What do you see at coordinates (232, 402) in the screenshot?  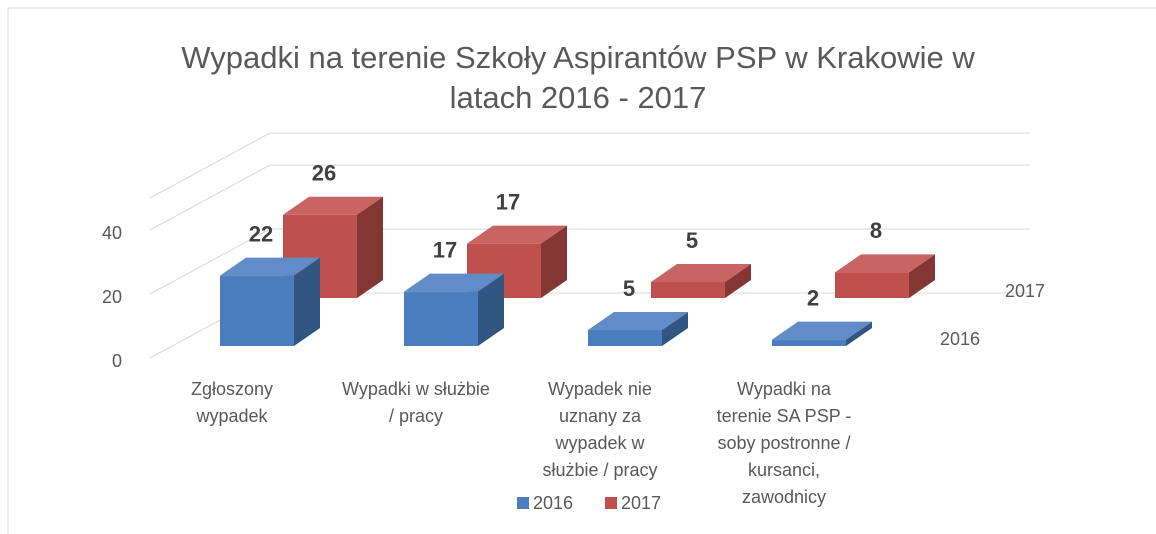 I see `x-tick-label: Zgłoszony wypadek` at bounding box center [232, 402].